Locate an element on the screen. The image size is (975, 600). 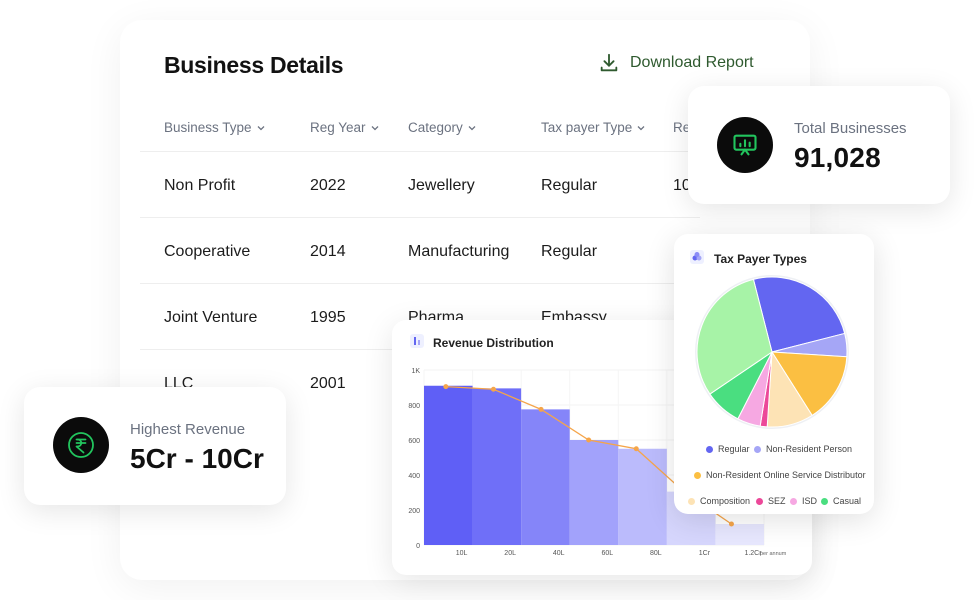
cell-business-type: Non Profit is located at coordinates (200, 185).